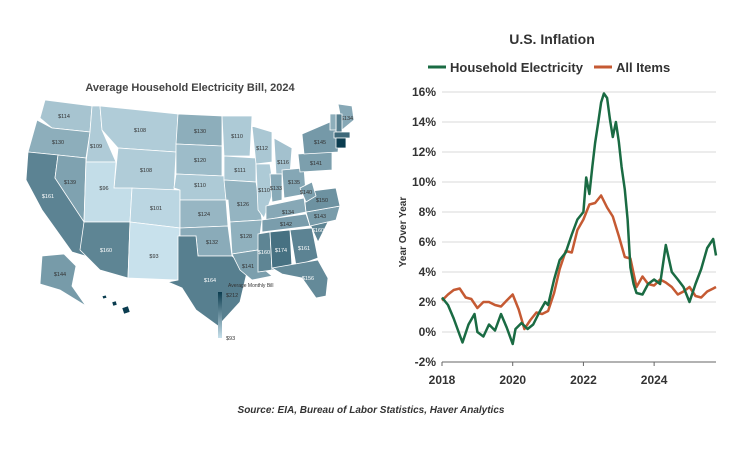  What do you see at coordinates (48, 197) in the screenshot?
I see `state-label-ca: $161` at bounding box center [48, 197].